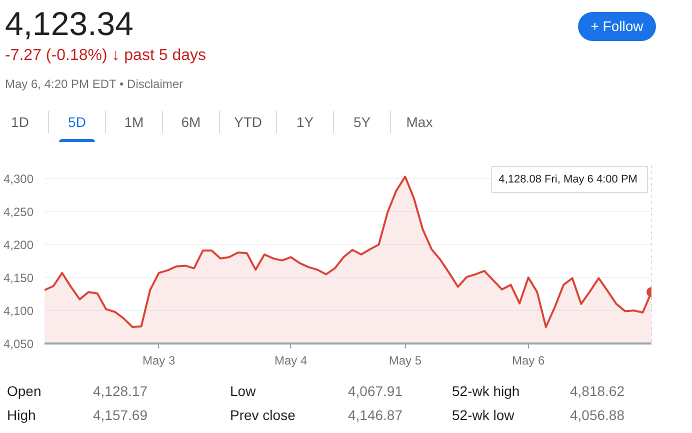  What do you see at coordinates (94, 84) in the screenshot?
I see `text: May 6, 4:20 PM EDT • Disclaimer` at bounding box center [94, 84].